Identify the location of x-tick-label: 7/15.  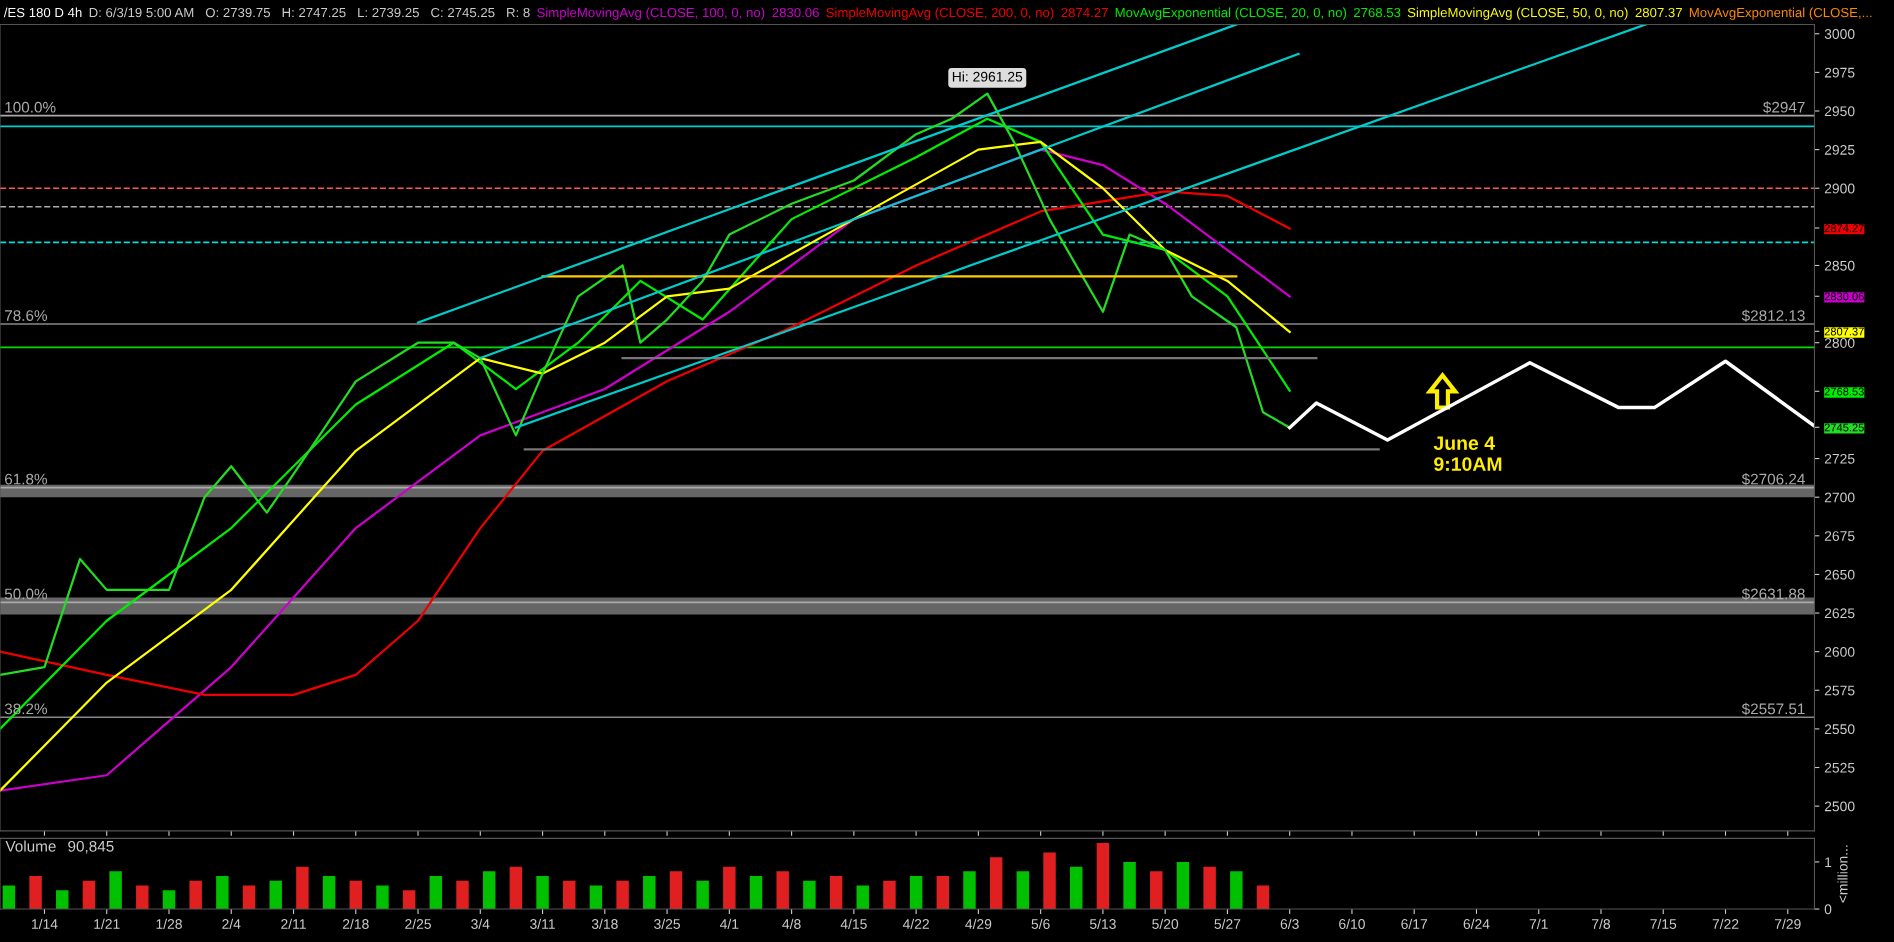
(1663, 923).